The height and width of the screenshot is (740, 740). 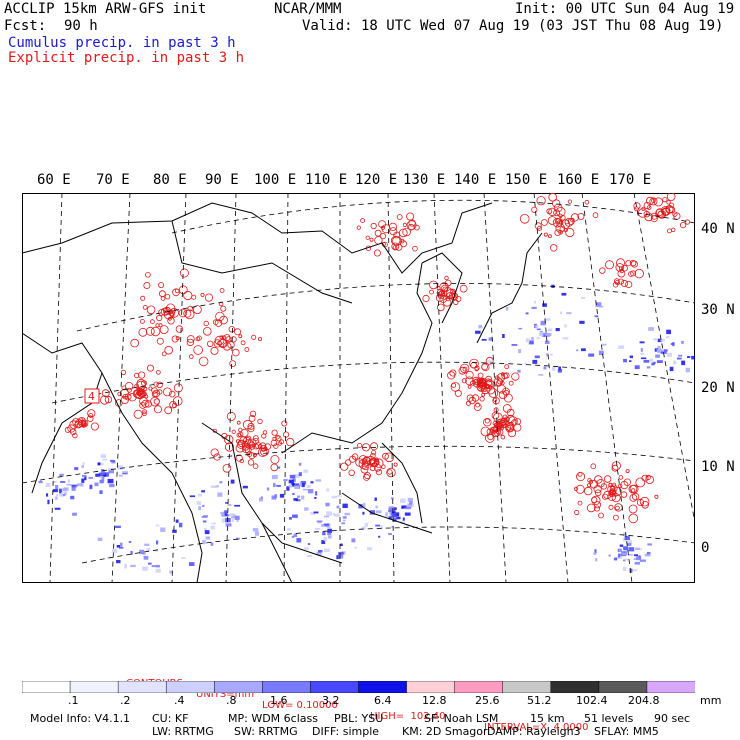 What do you see at coordinates (279, 700) in the screenshot?
I see `colorbar-tick: 1.6` at bounding box center [279, 700].